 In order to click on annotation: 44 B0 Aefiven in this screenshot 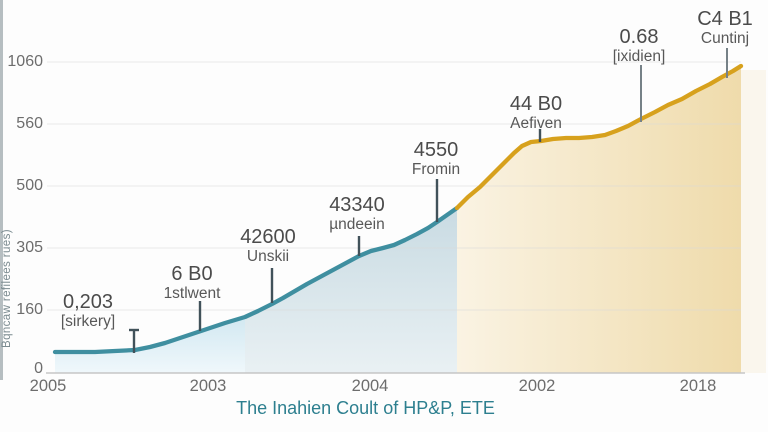, I will do `click(536, 113)`.